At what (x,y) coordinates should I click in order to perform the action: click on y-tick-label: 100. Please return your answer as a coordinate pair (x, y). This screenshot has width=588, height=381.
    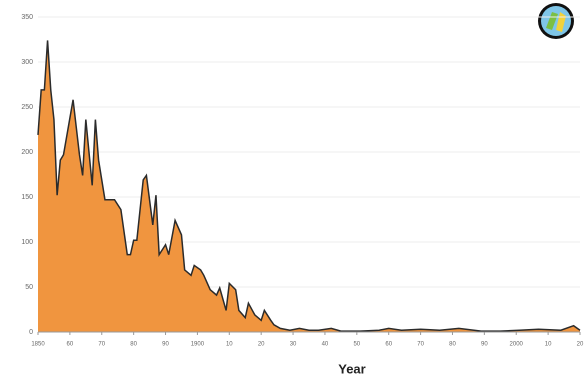
    Looking at the image, I should click on (27, 242).